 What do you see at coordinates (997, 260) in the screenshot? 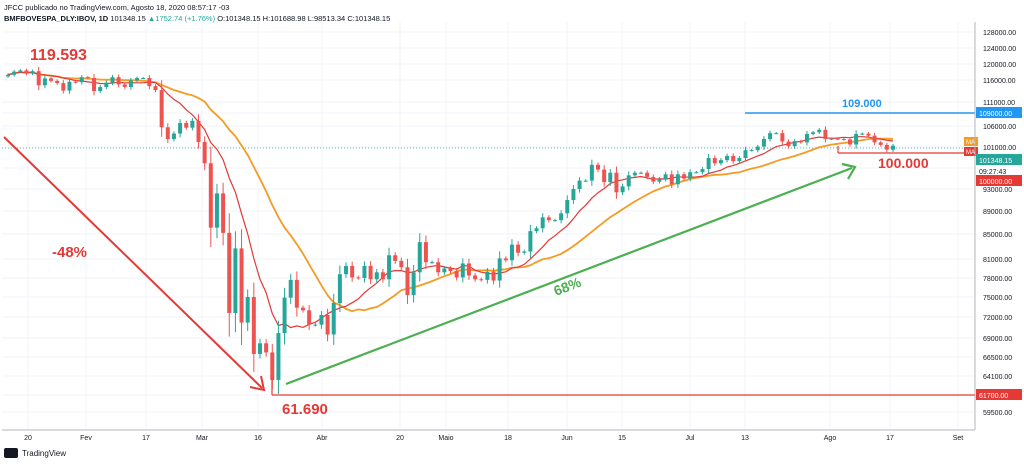
I see `y-tick-label: 81000.00` at bounding box center [997, 260].